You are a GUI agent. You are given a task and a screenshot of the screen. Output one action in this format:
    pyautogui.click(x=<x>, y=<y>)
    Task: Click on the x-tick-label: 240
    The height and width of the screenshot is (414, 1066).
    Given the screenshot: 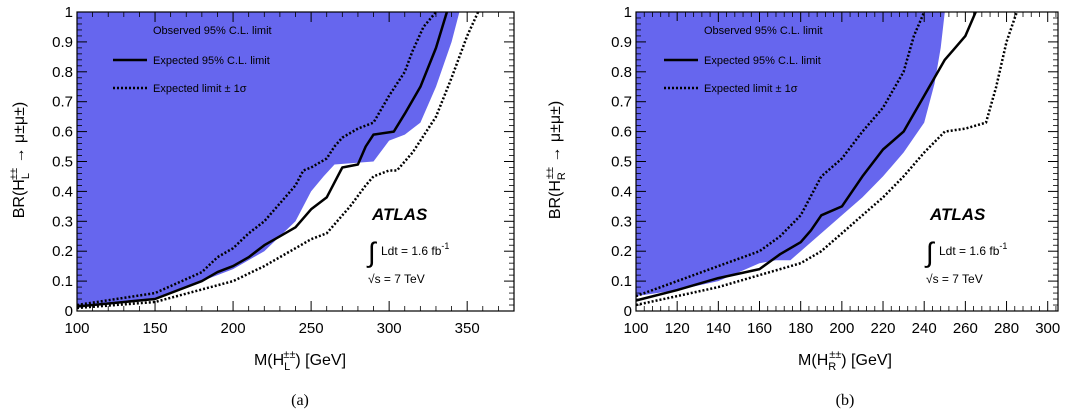 What is the action you would take?
    pyautogui.click(x=924, y=328)
    